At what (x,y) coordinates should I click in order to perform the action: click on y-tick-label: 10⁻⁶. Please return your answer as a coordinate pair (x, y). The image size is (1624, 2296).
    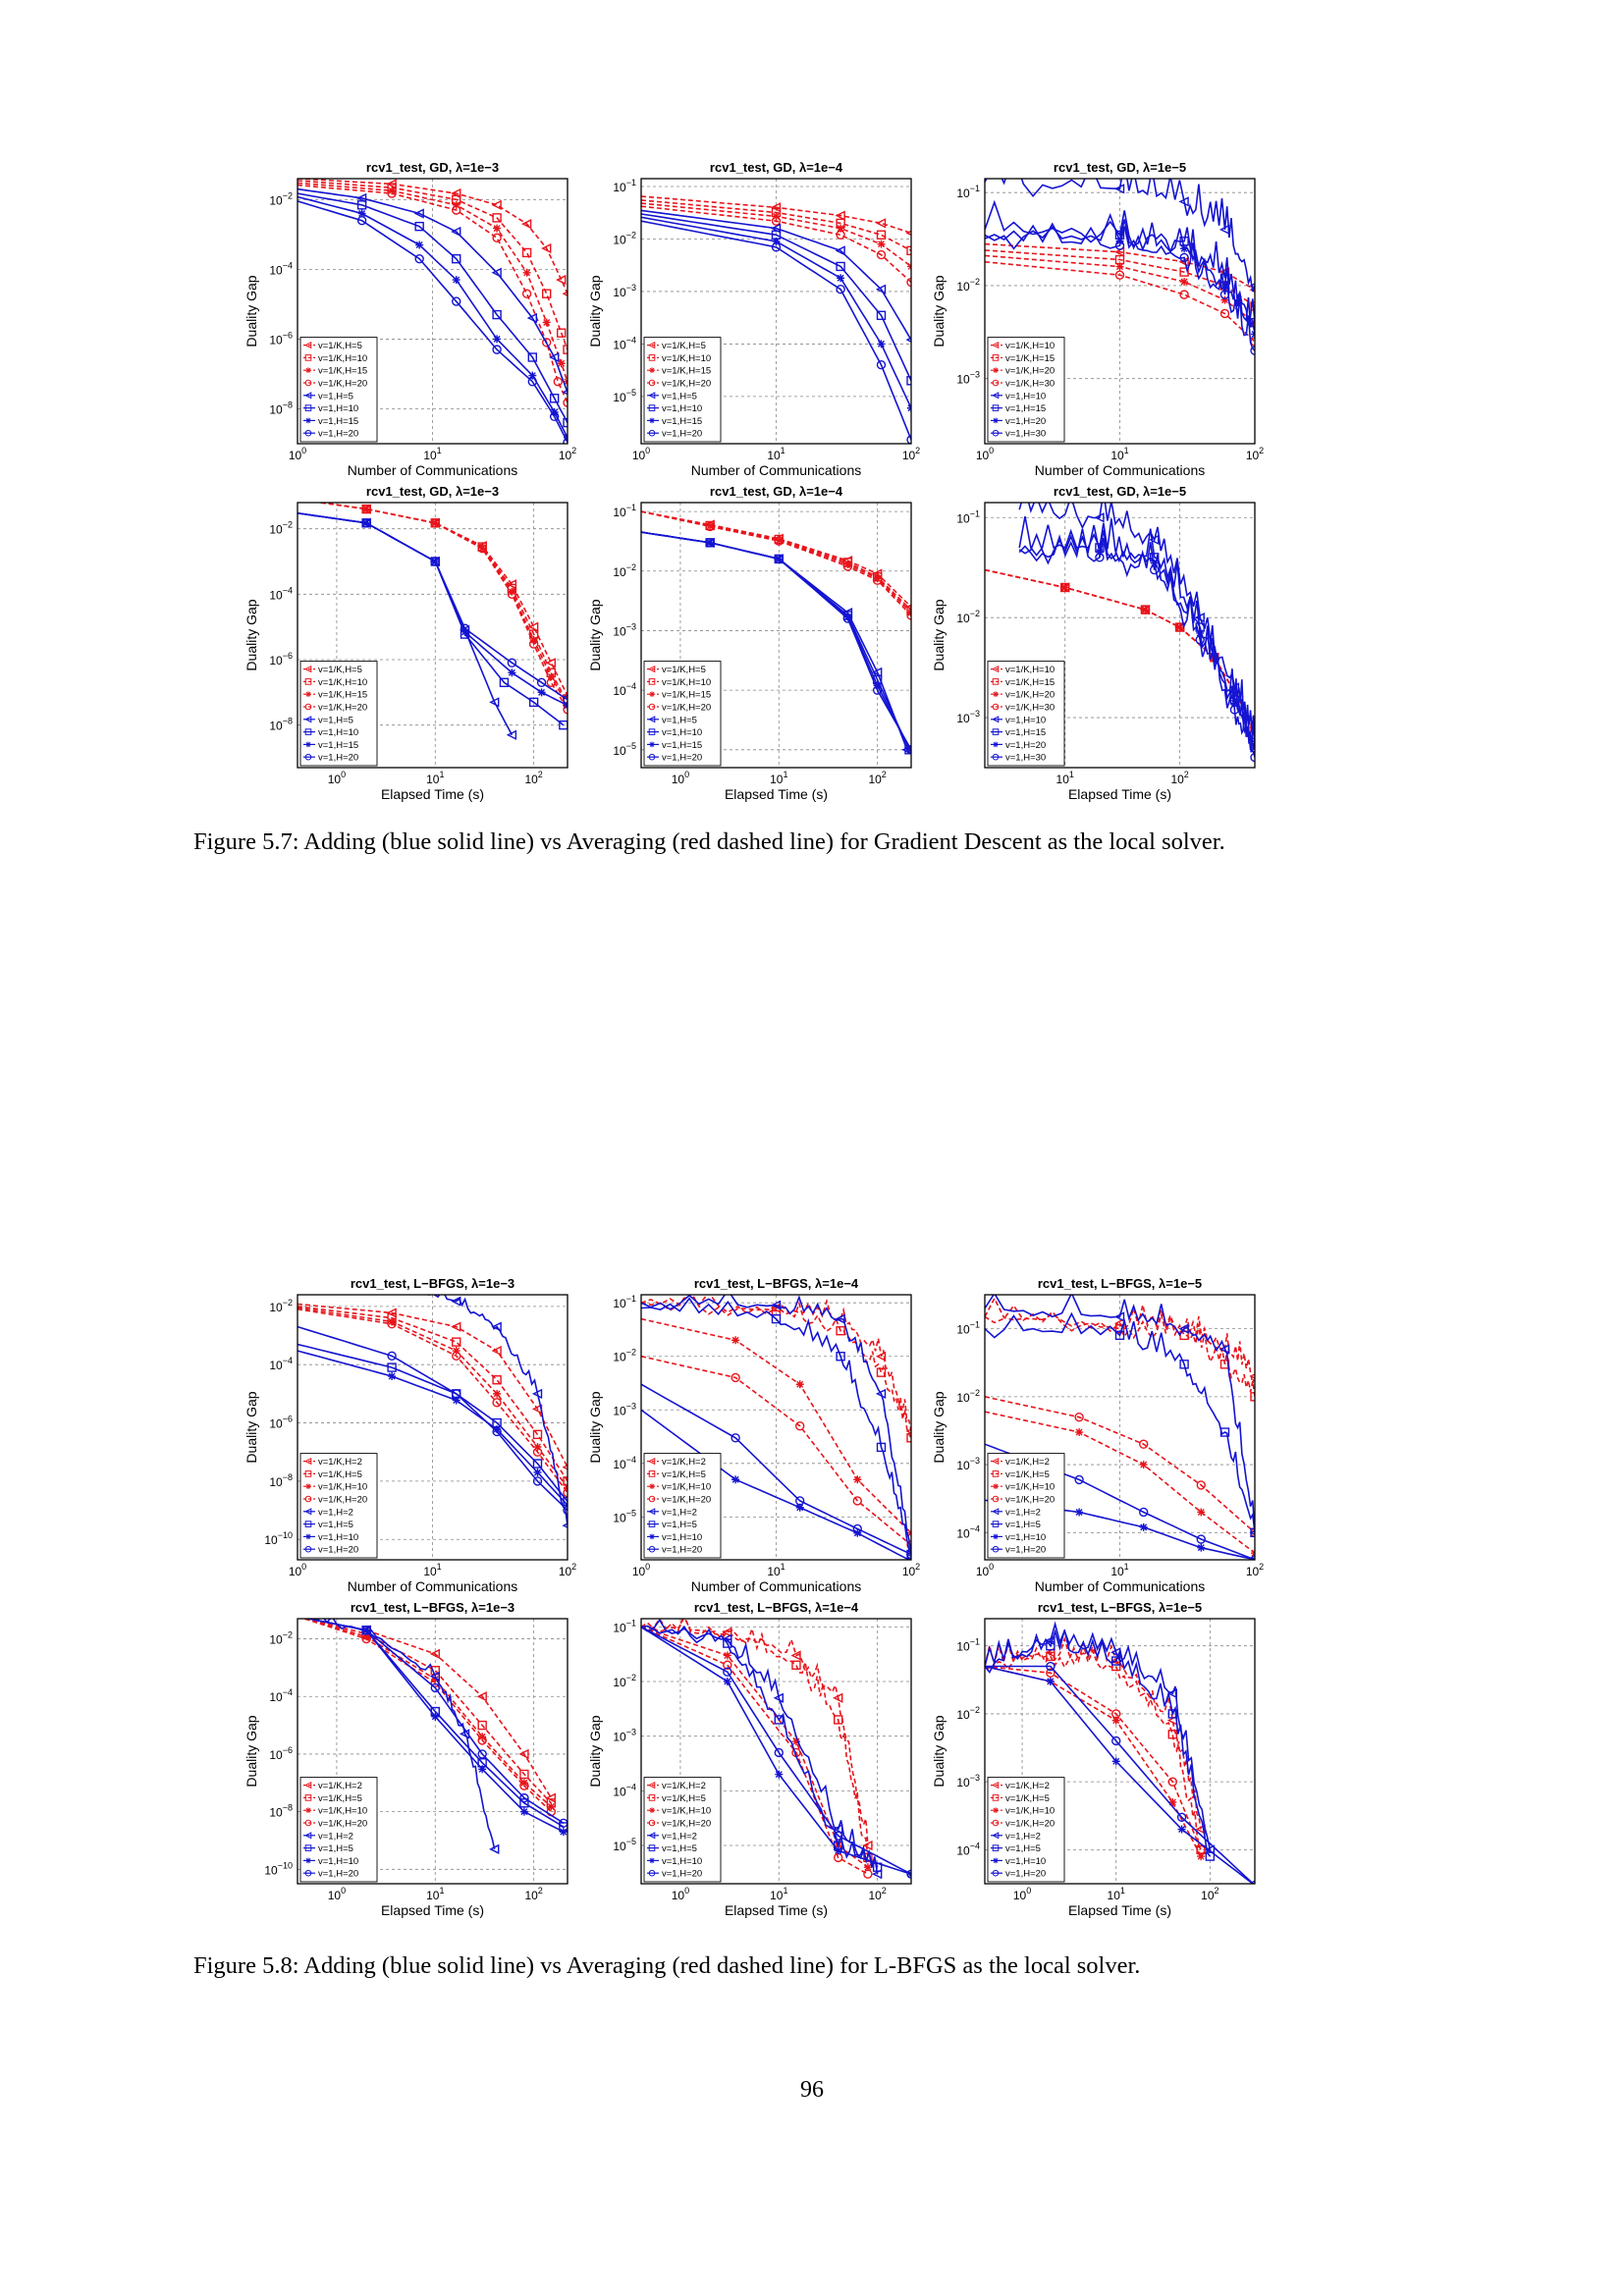
    Looking at the image, I should click on (281, 1423).